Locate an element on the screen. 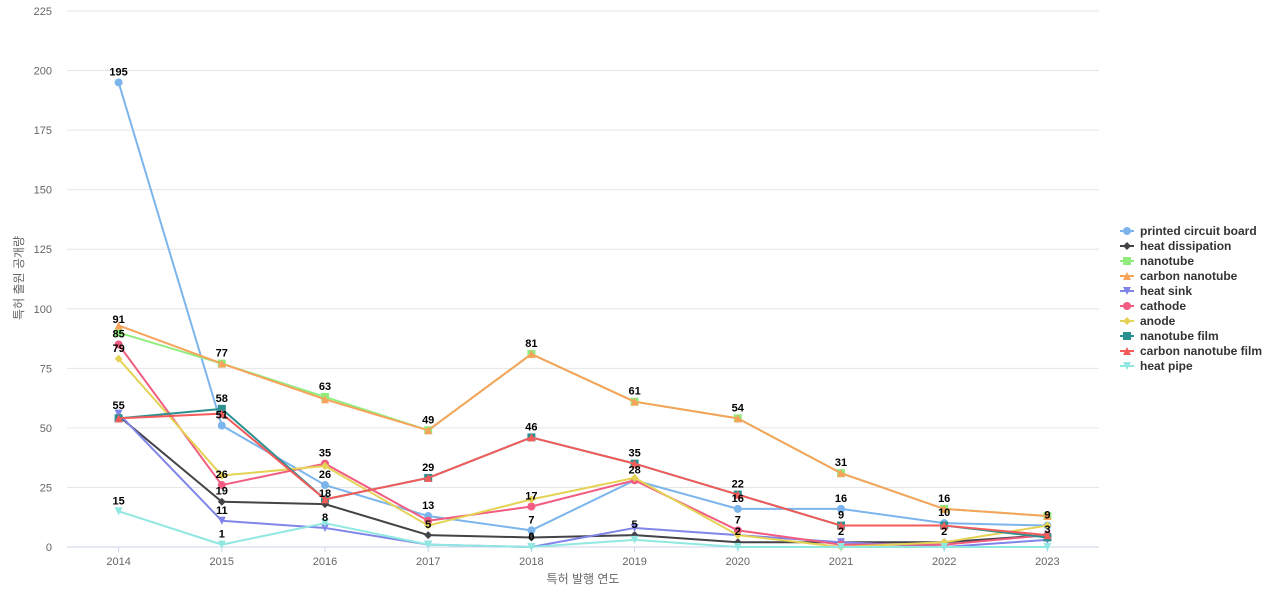  y-tick-label: 125 is located at coordinates (43, 250).